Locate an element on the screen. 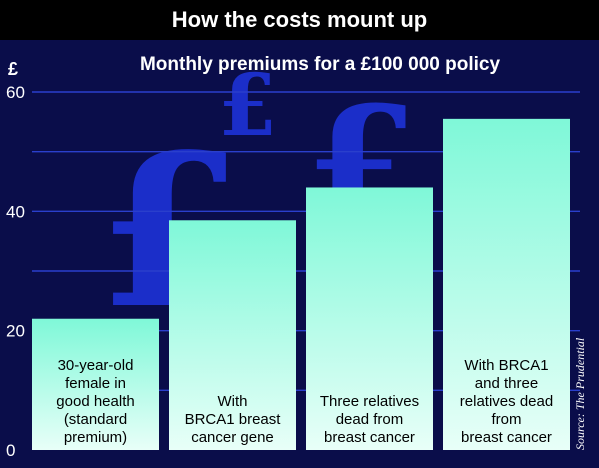  category-label-line: BRCA1 breast is located at coordinates (233, 419).